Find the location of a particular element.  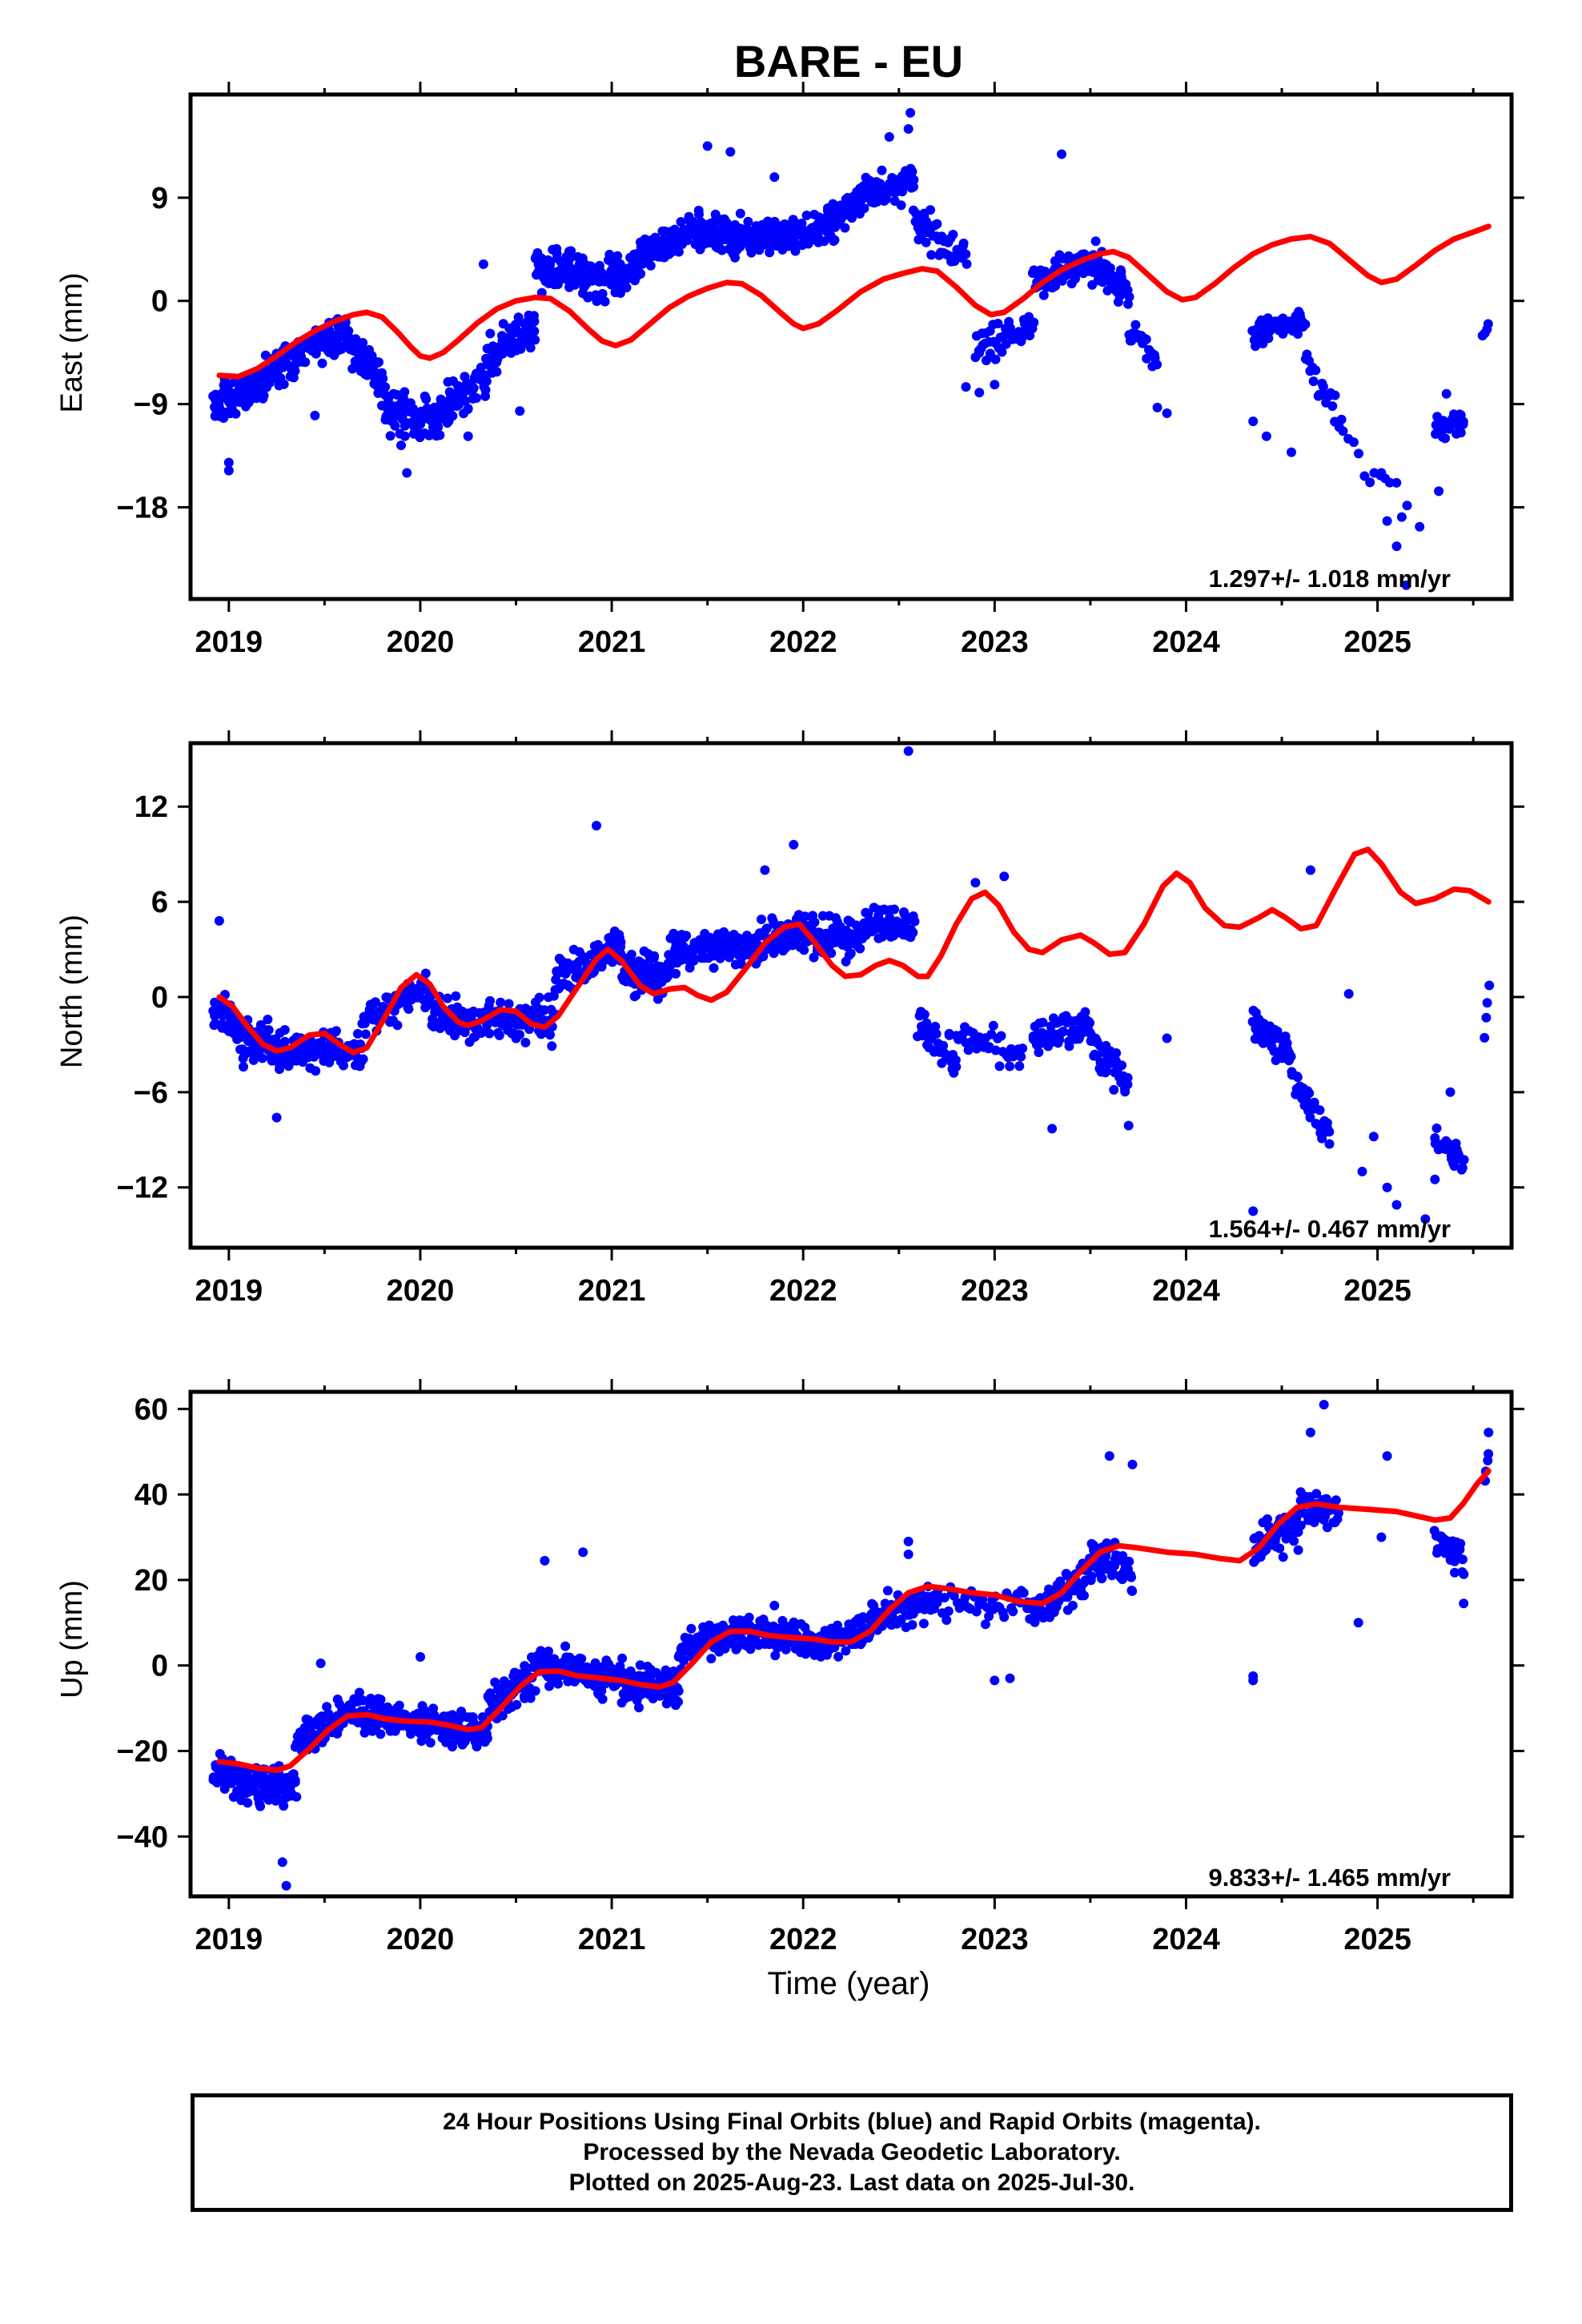

north-y-tick-label: 12 is located at coordinates (151, 807).